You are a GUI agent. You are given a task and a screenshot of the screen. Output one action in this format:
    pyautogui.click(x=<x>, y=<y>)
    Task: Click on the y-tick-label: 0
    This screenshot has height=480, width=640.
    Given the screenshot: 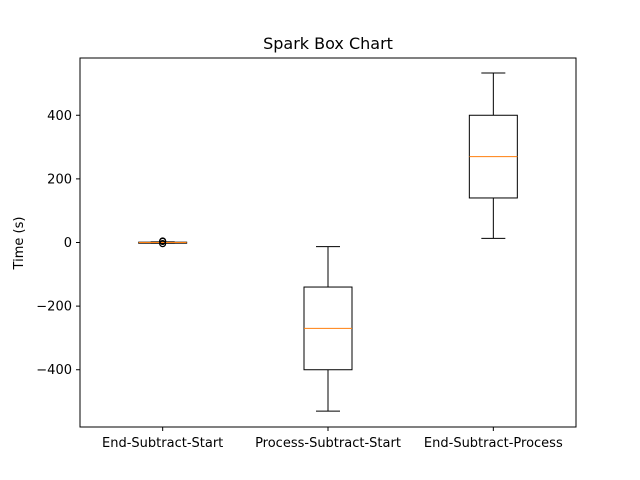 What is the action you would take?
    pyautogui.click(x=68, y=243)
    